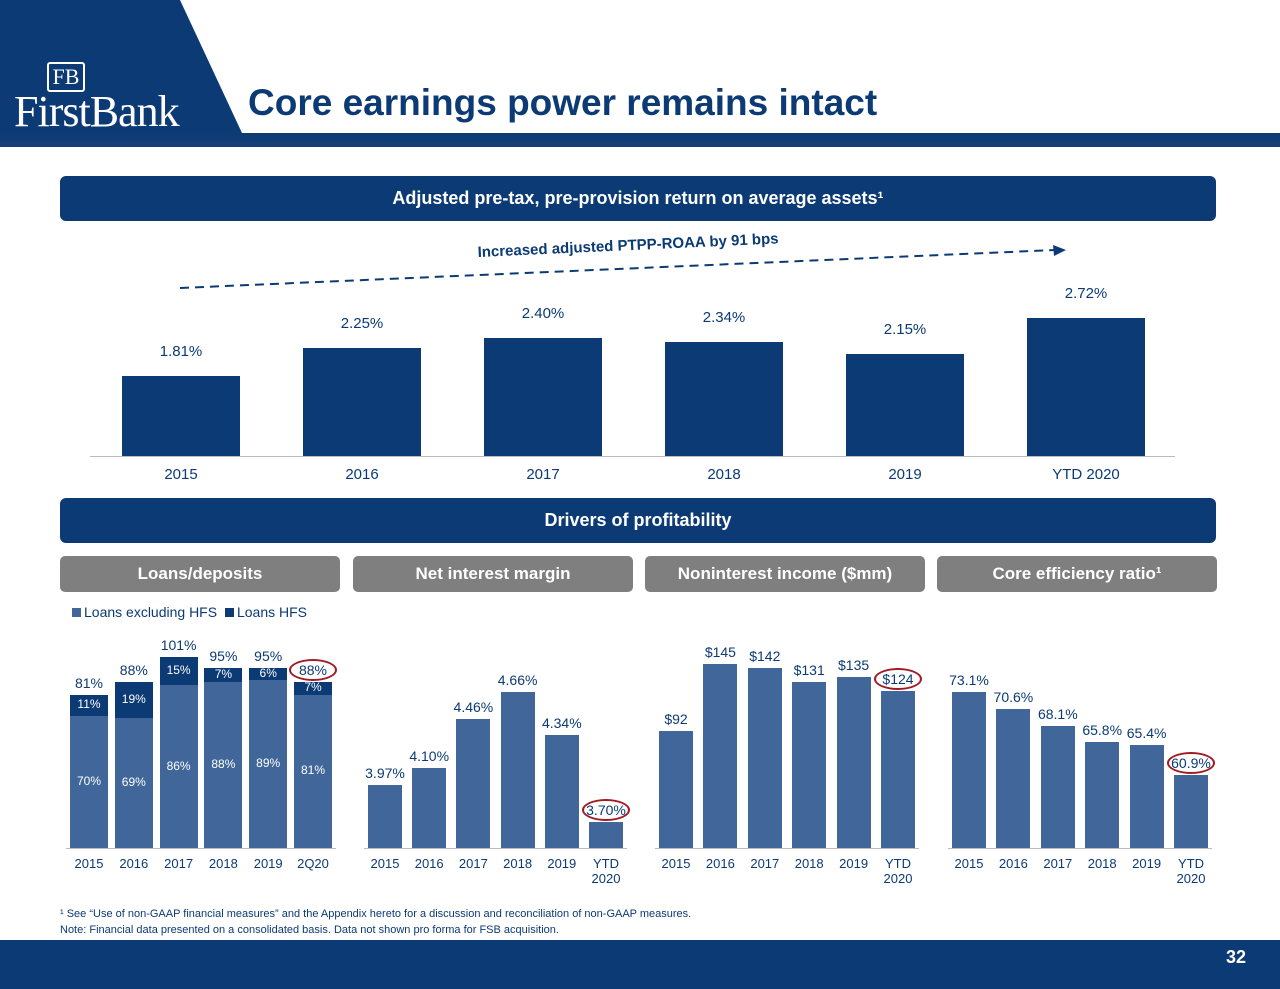 This screenshot has width=1280, height=989. I want to click on segment-label: 7%, so click(223, 674).